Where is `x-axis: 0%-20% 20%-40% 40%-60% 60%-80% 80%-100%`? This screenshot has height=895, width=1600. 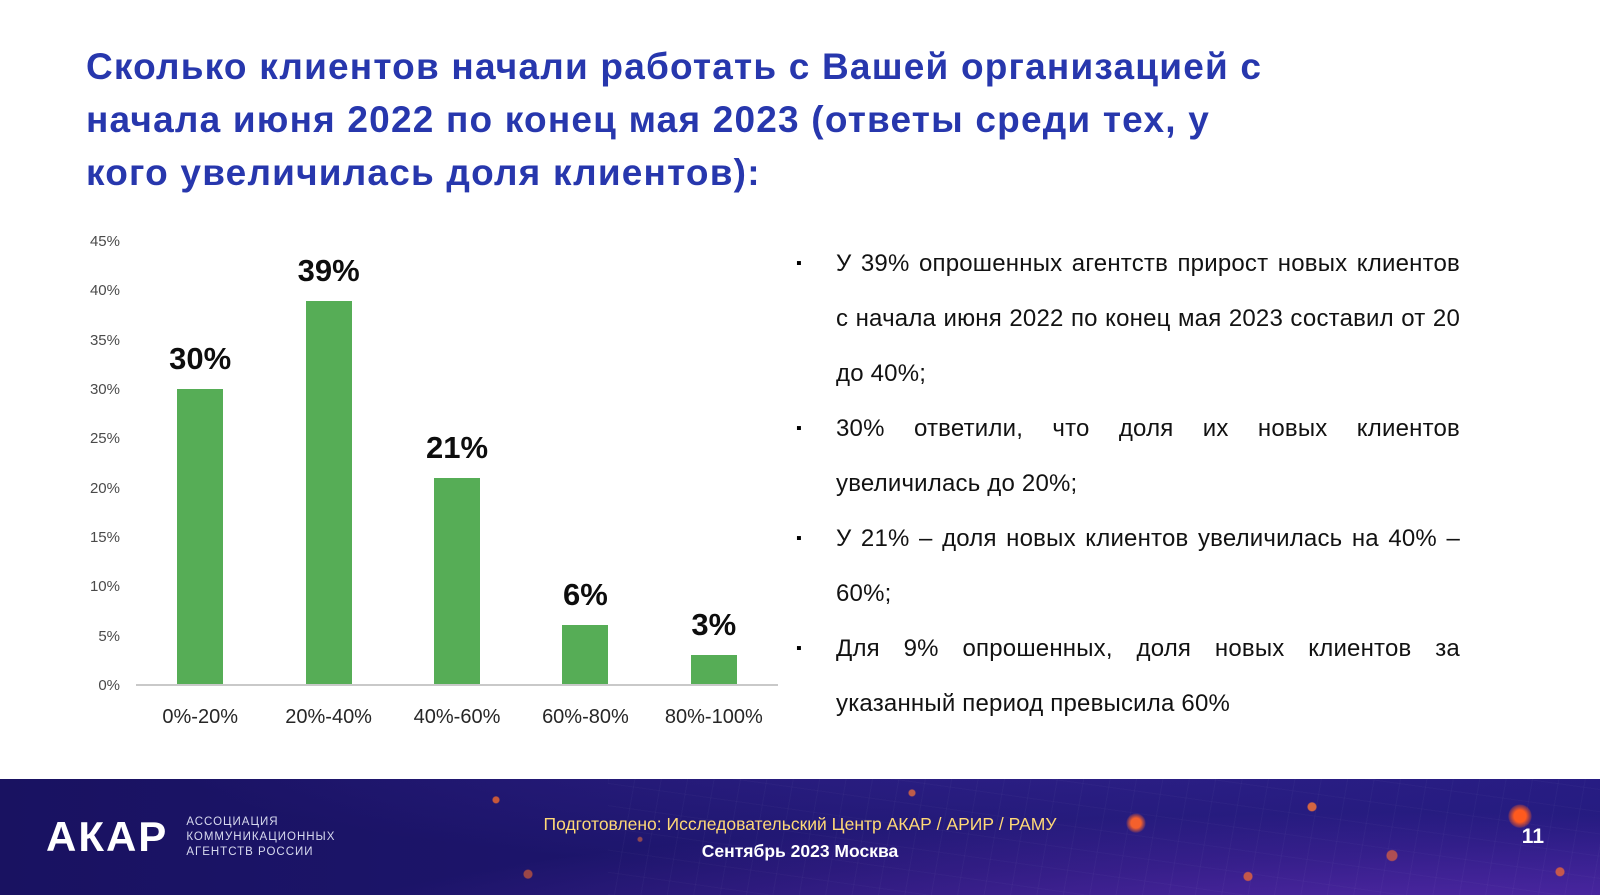
x-axis: 0%-20% 20%-40% 40%-60% 60%-80% 80%-100% is located at coordinates (457, 714).